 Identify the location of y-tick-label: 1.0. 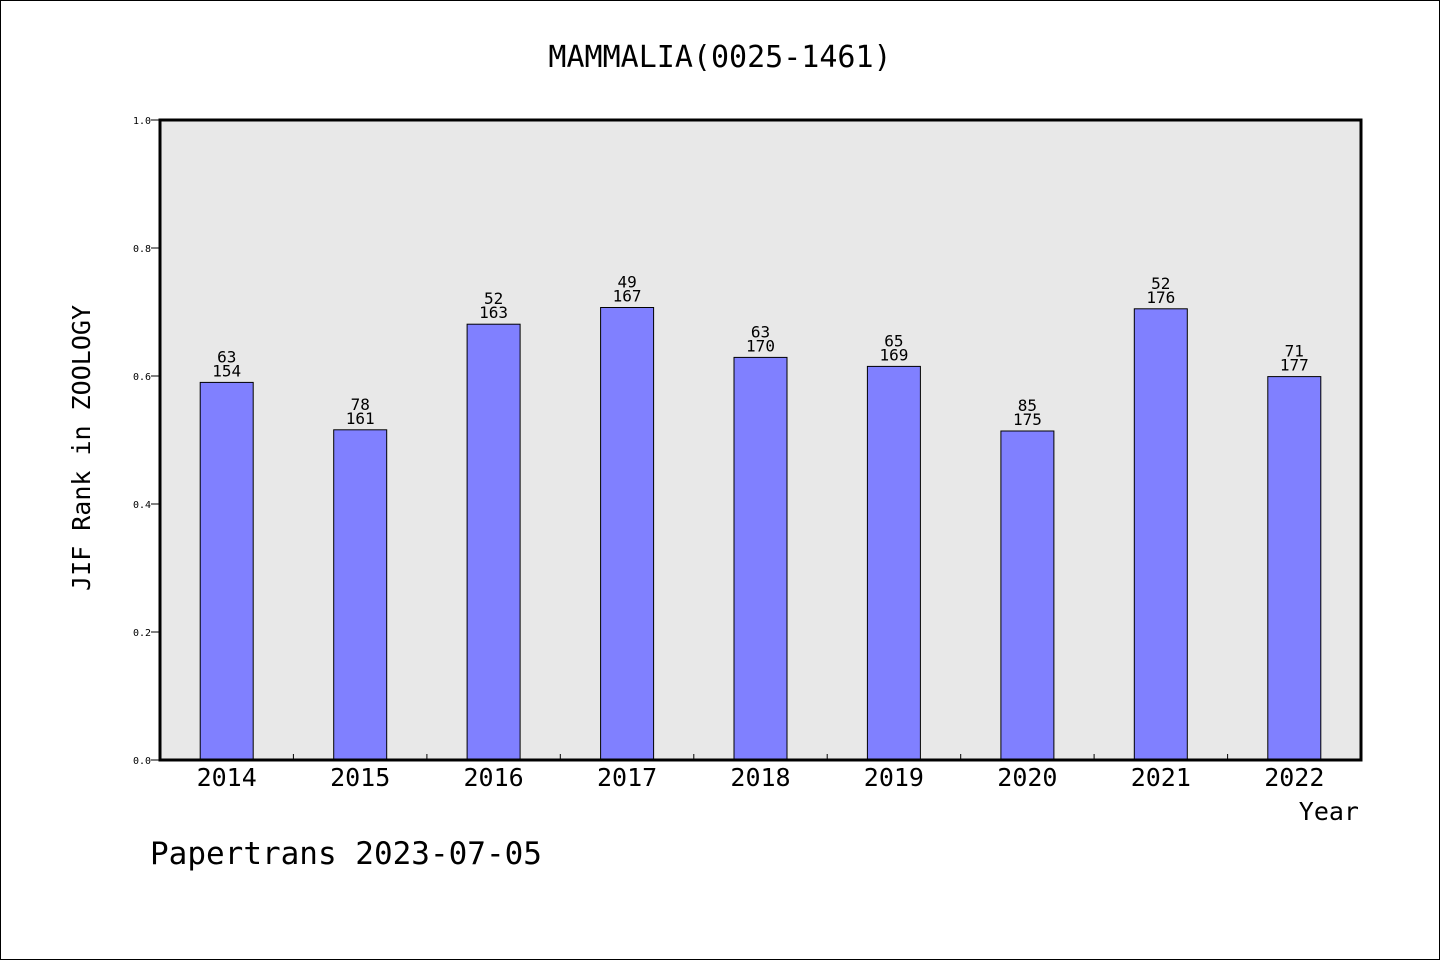
(142, 121).